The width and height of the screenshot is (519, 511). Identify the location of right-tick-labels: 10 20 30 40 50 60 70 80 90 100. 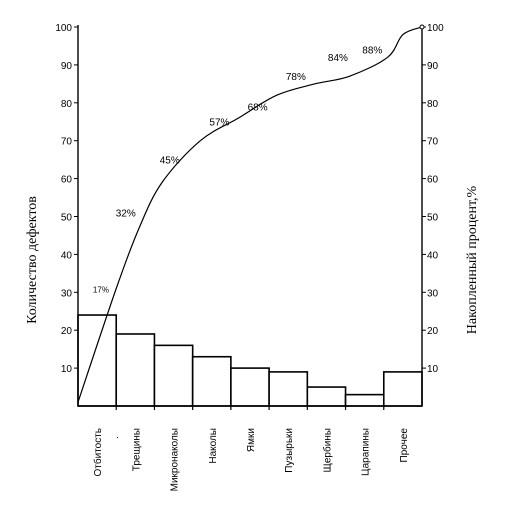
(435, 199).